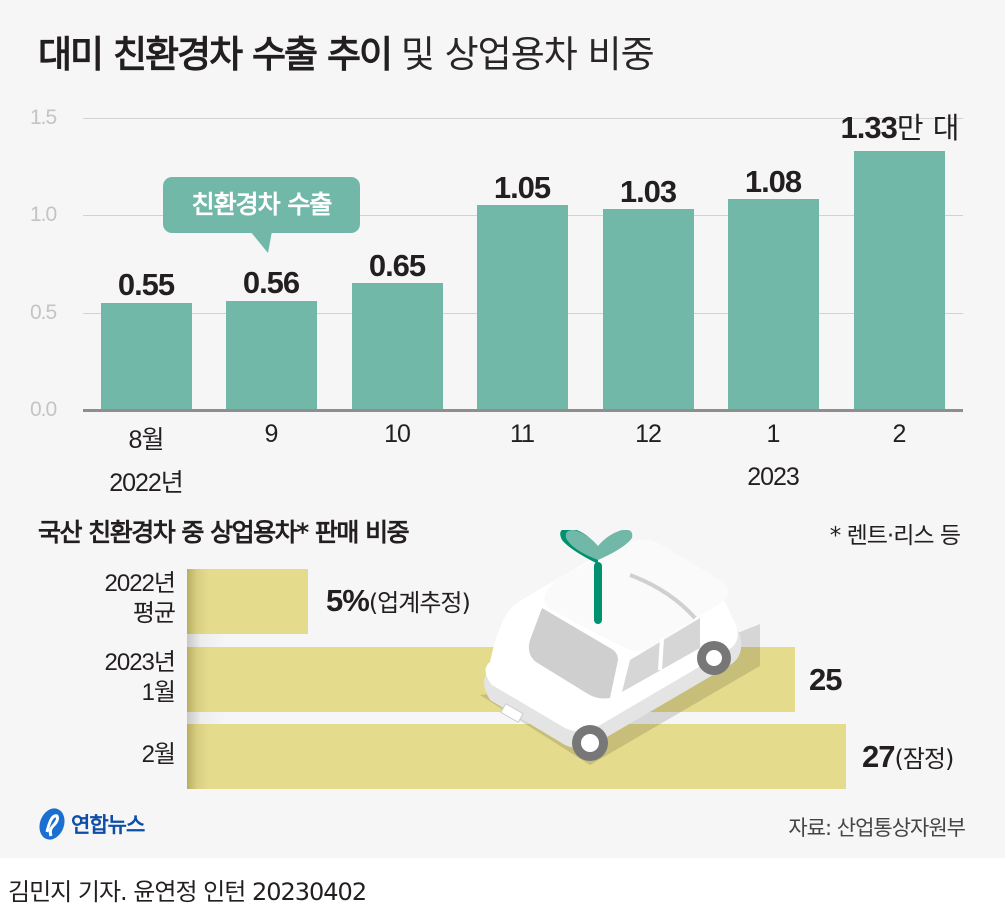 The width and height of the screenshot is (1005, 919). What do you see at coordinates (773, 304) in the screenshot?
I see `bar-jan-2023` at bounding box center [773, 304].